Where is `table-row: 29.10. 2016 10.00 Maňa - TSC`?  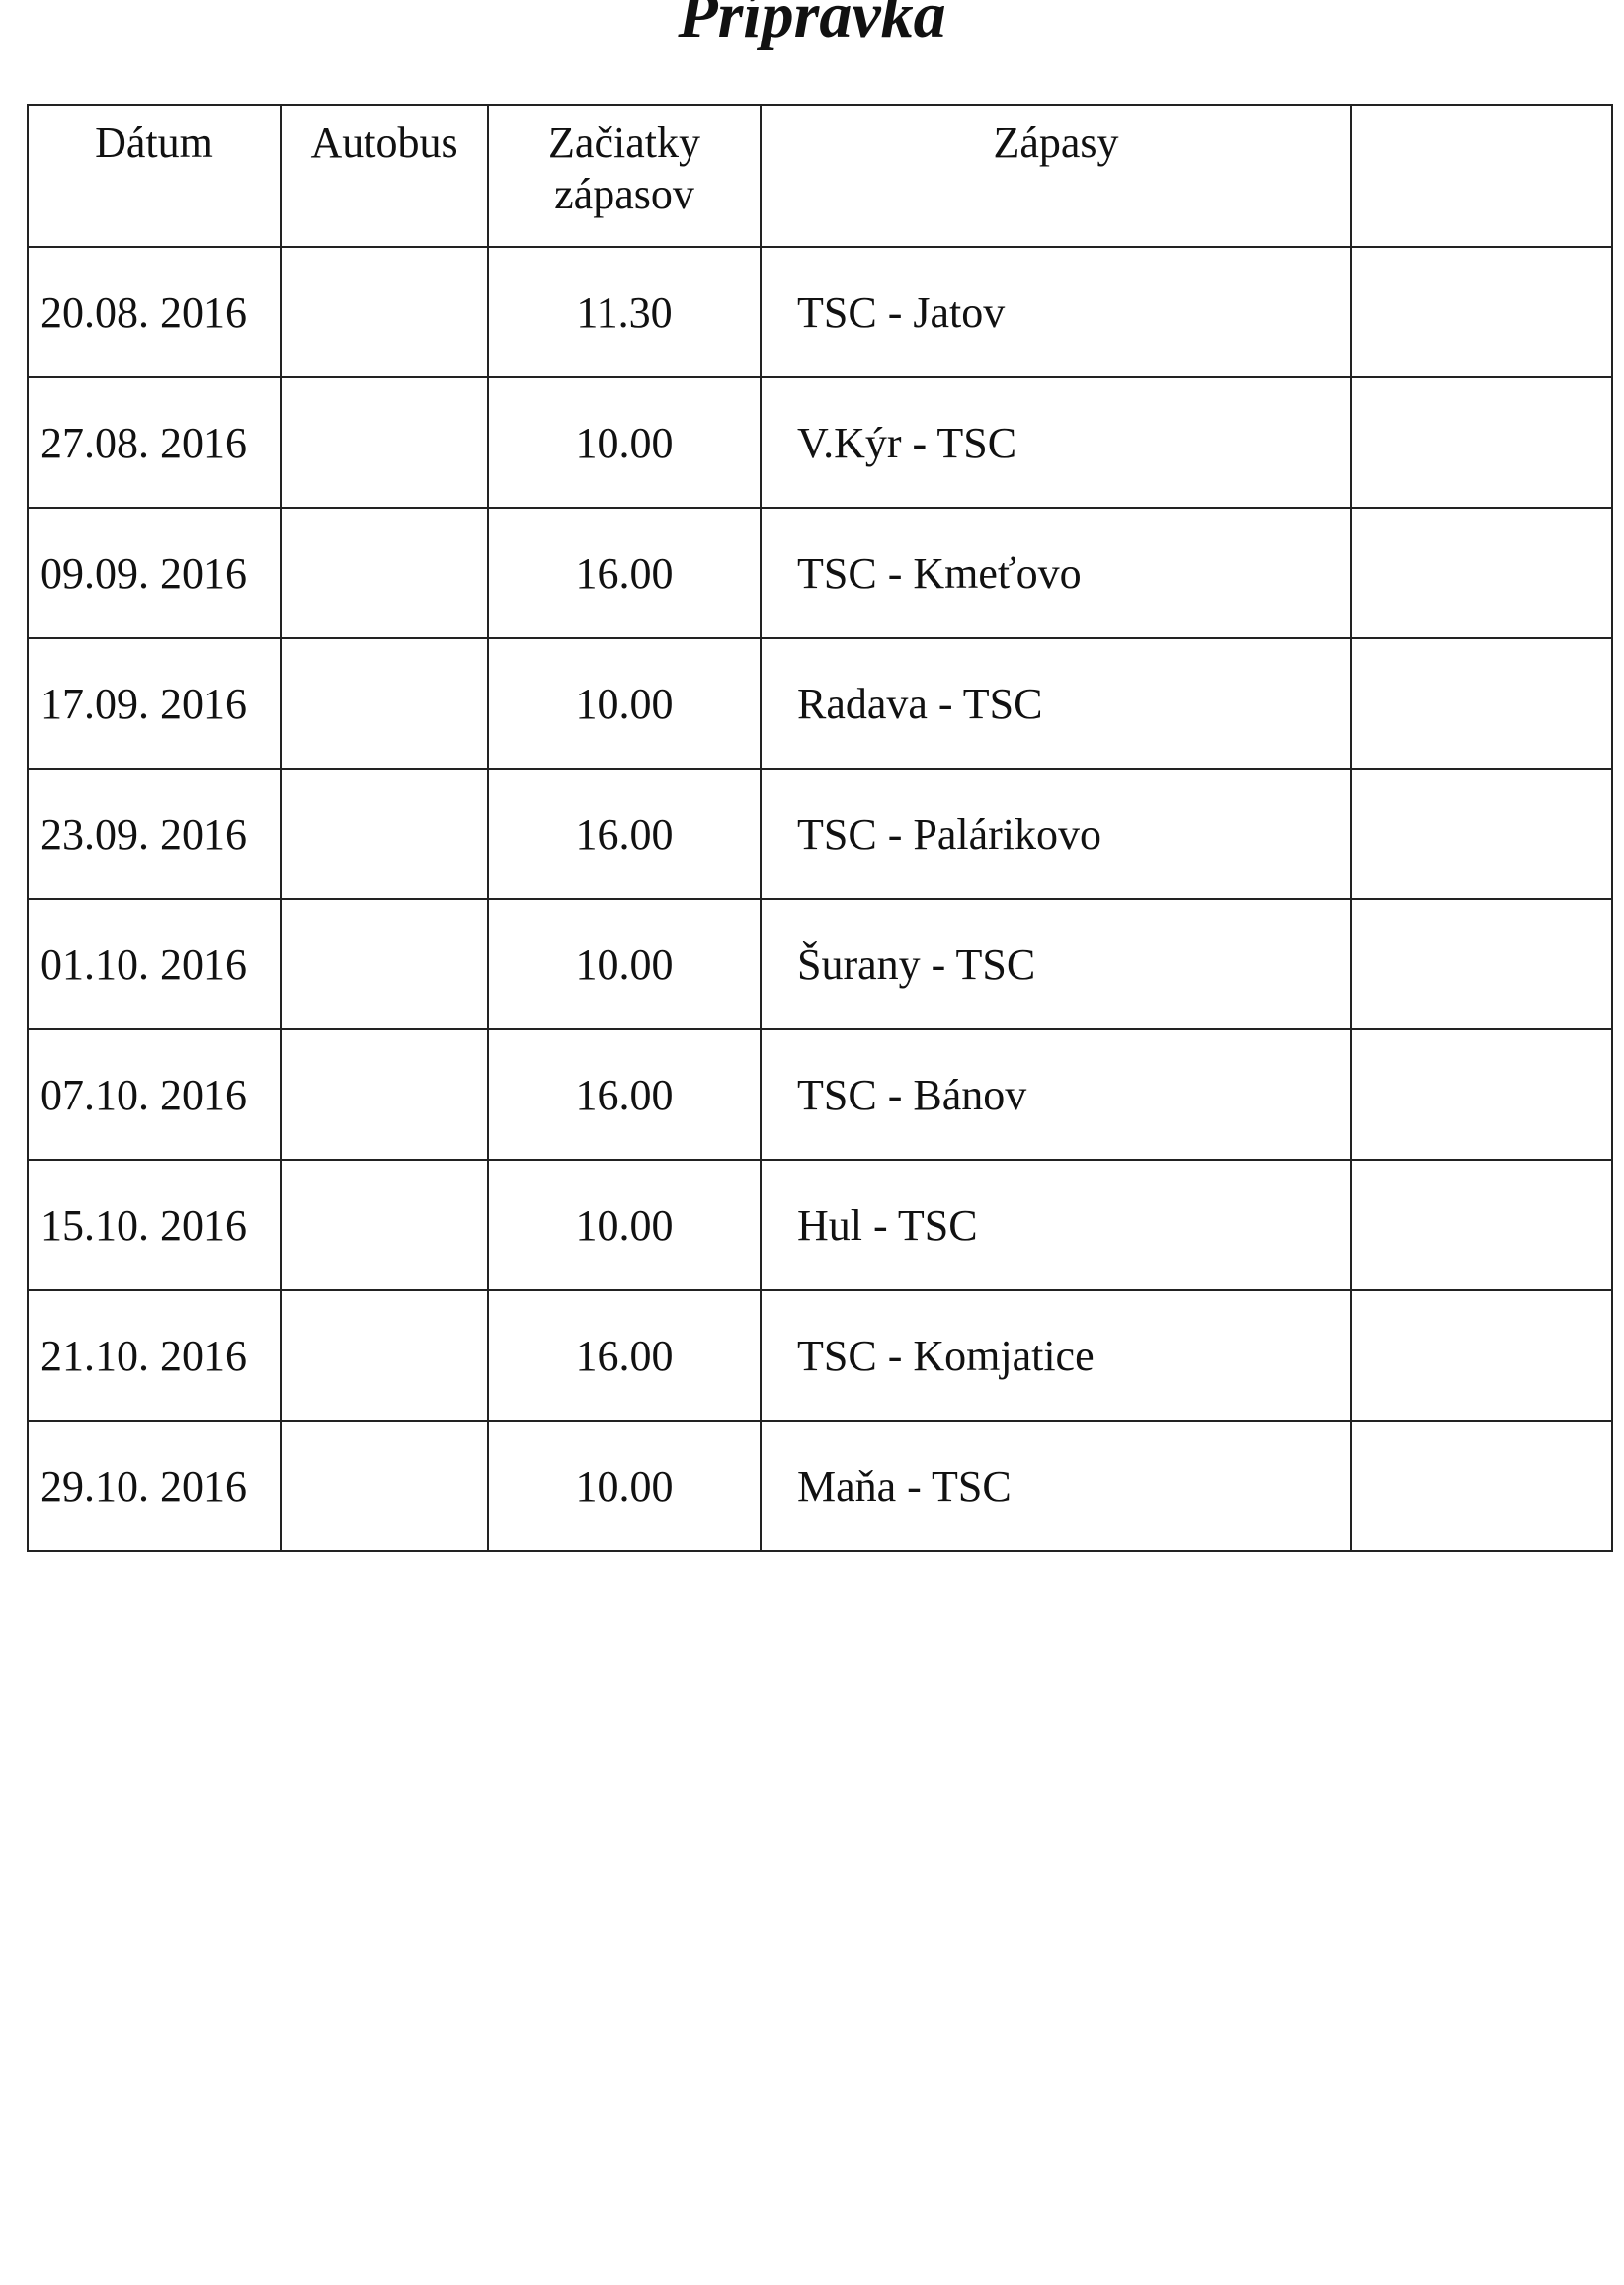
table-row: 29.10. 2016 10.00 Maňa - TSC is located at coordinates (820, 1486).